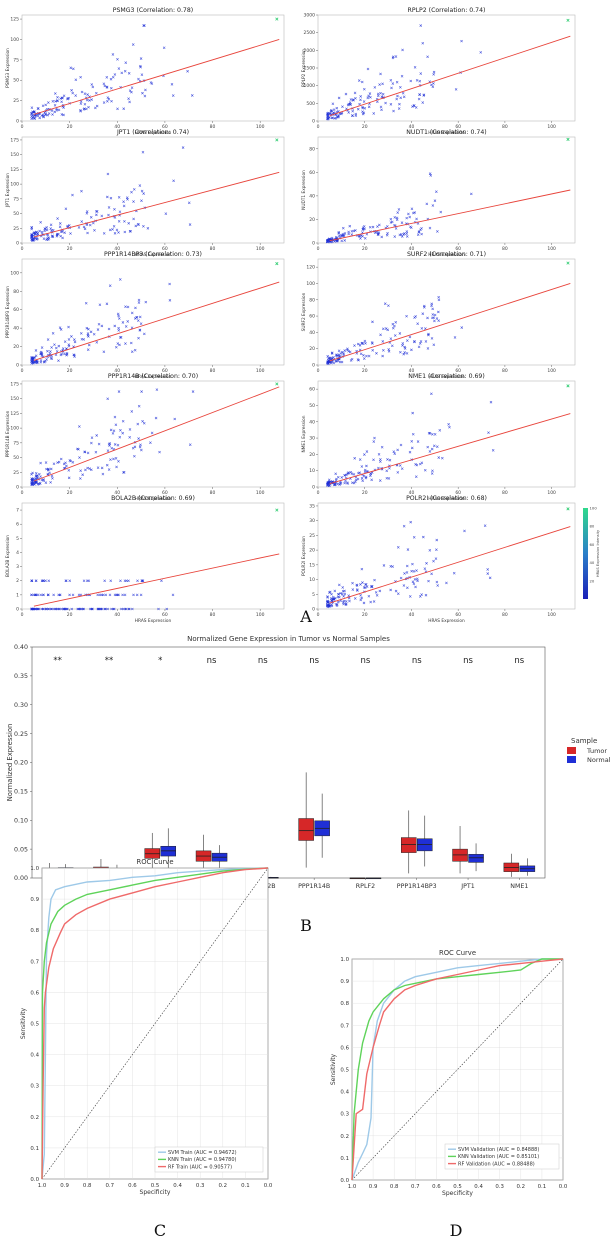 Image resolution: width=611 pixels, height=1240 pixels. Describe the element at coordinates (505, 371) in the screenshot. I see `x-tick-label: 80` at that location.